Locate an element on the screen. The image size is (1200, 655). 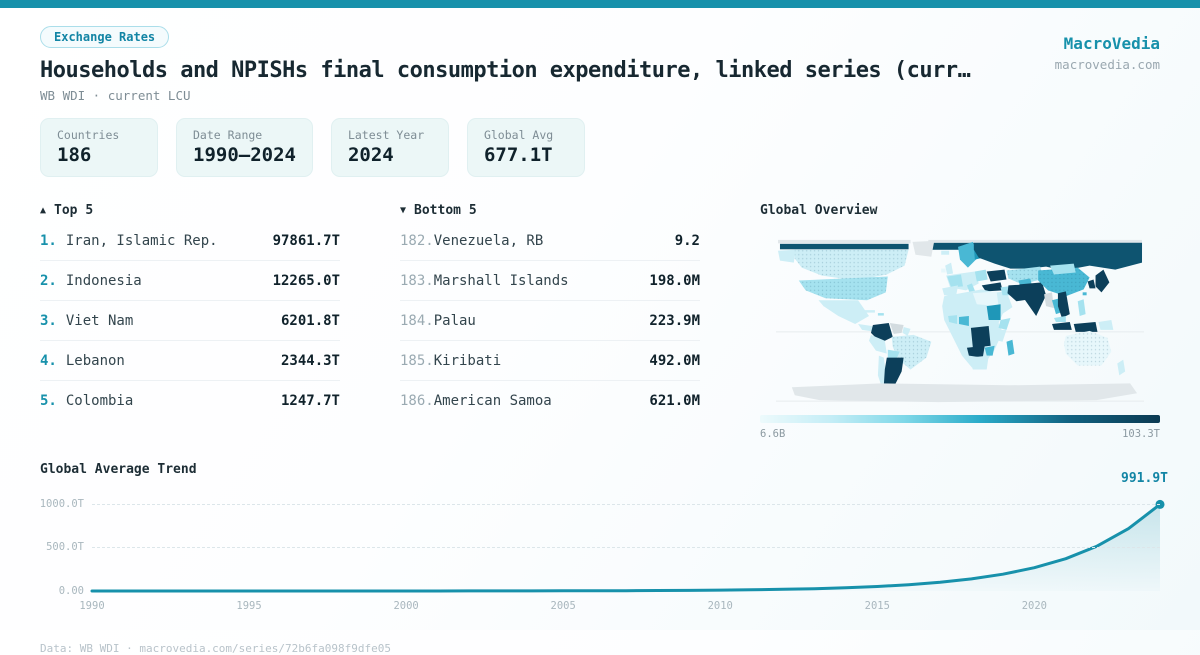
stat-label: Date Range is located at coordinates (228, 135).